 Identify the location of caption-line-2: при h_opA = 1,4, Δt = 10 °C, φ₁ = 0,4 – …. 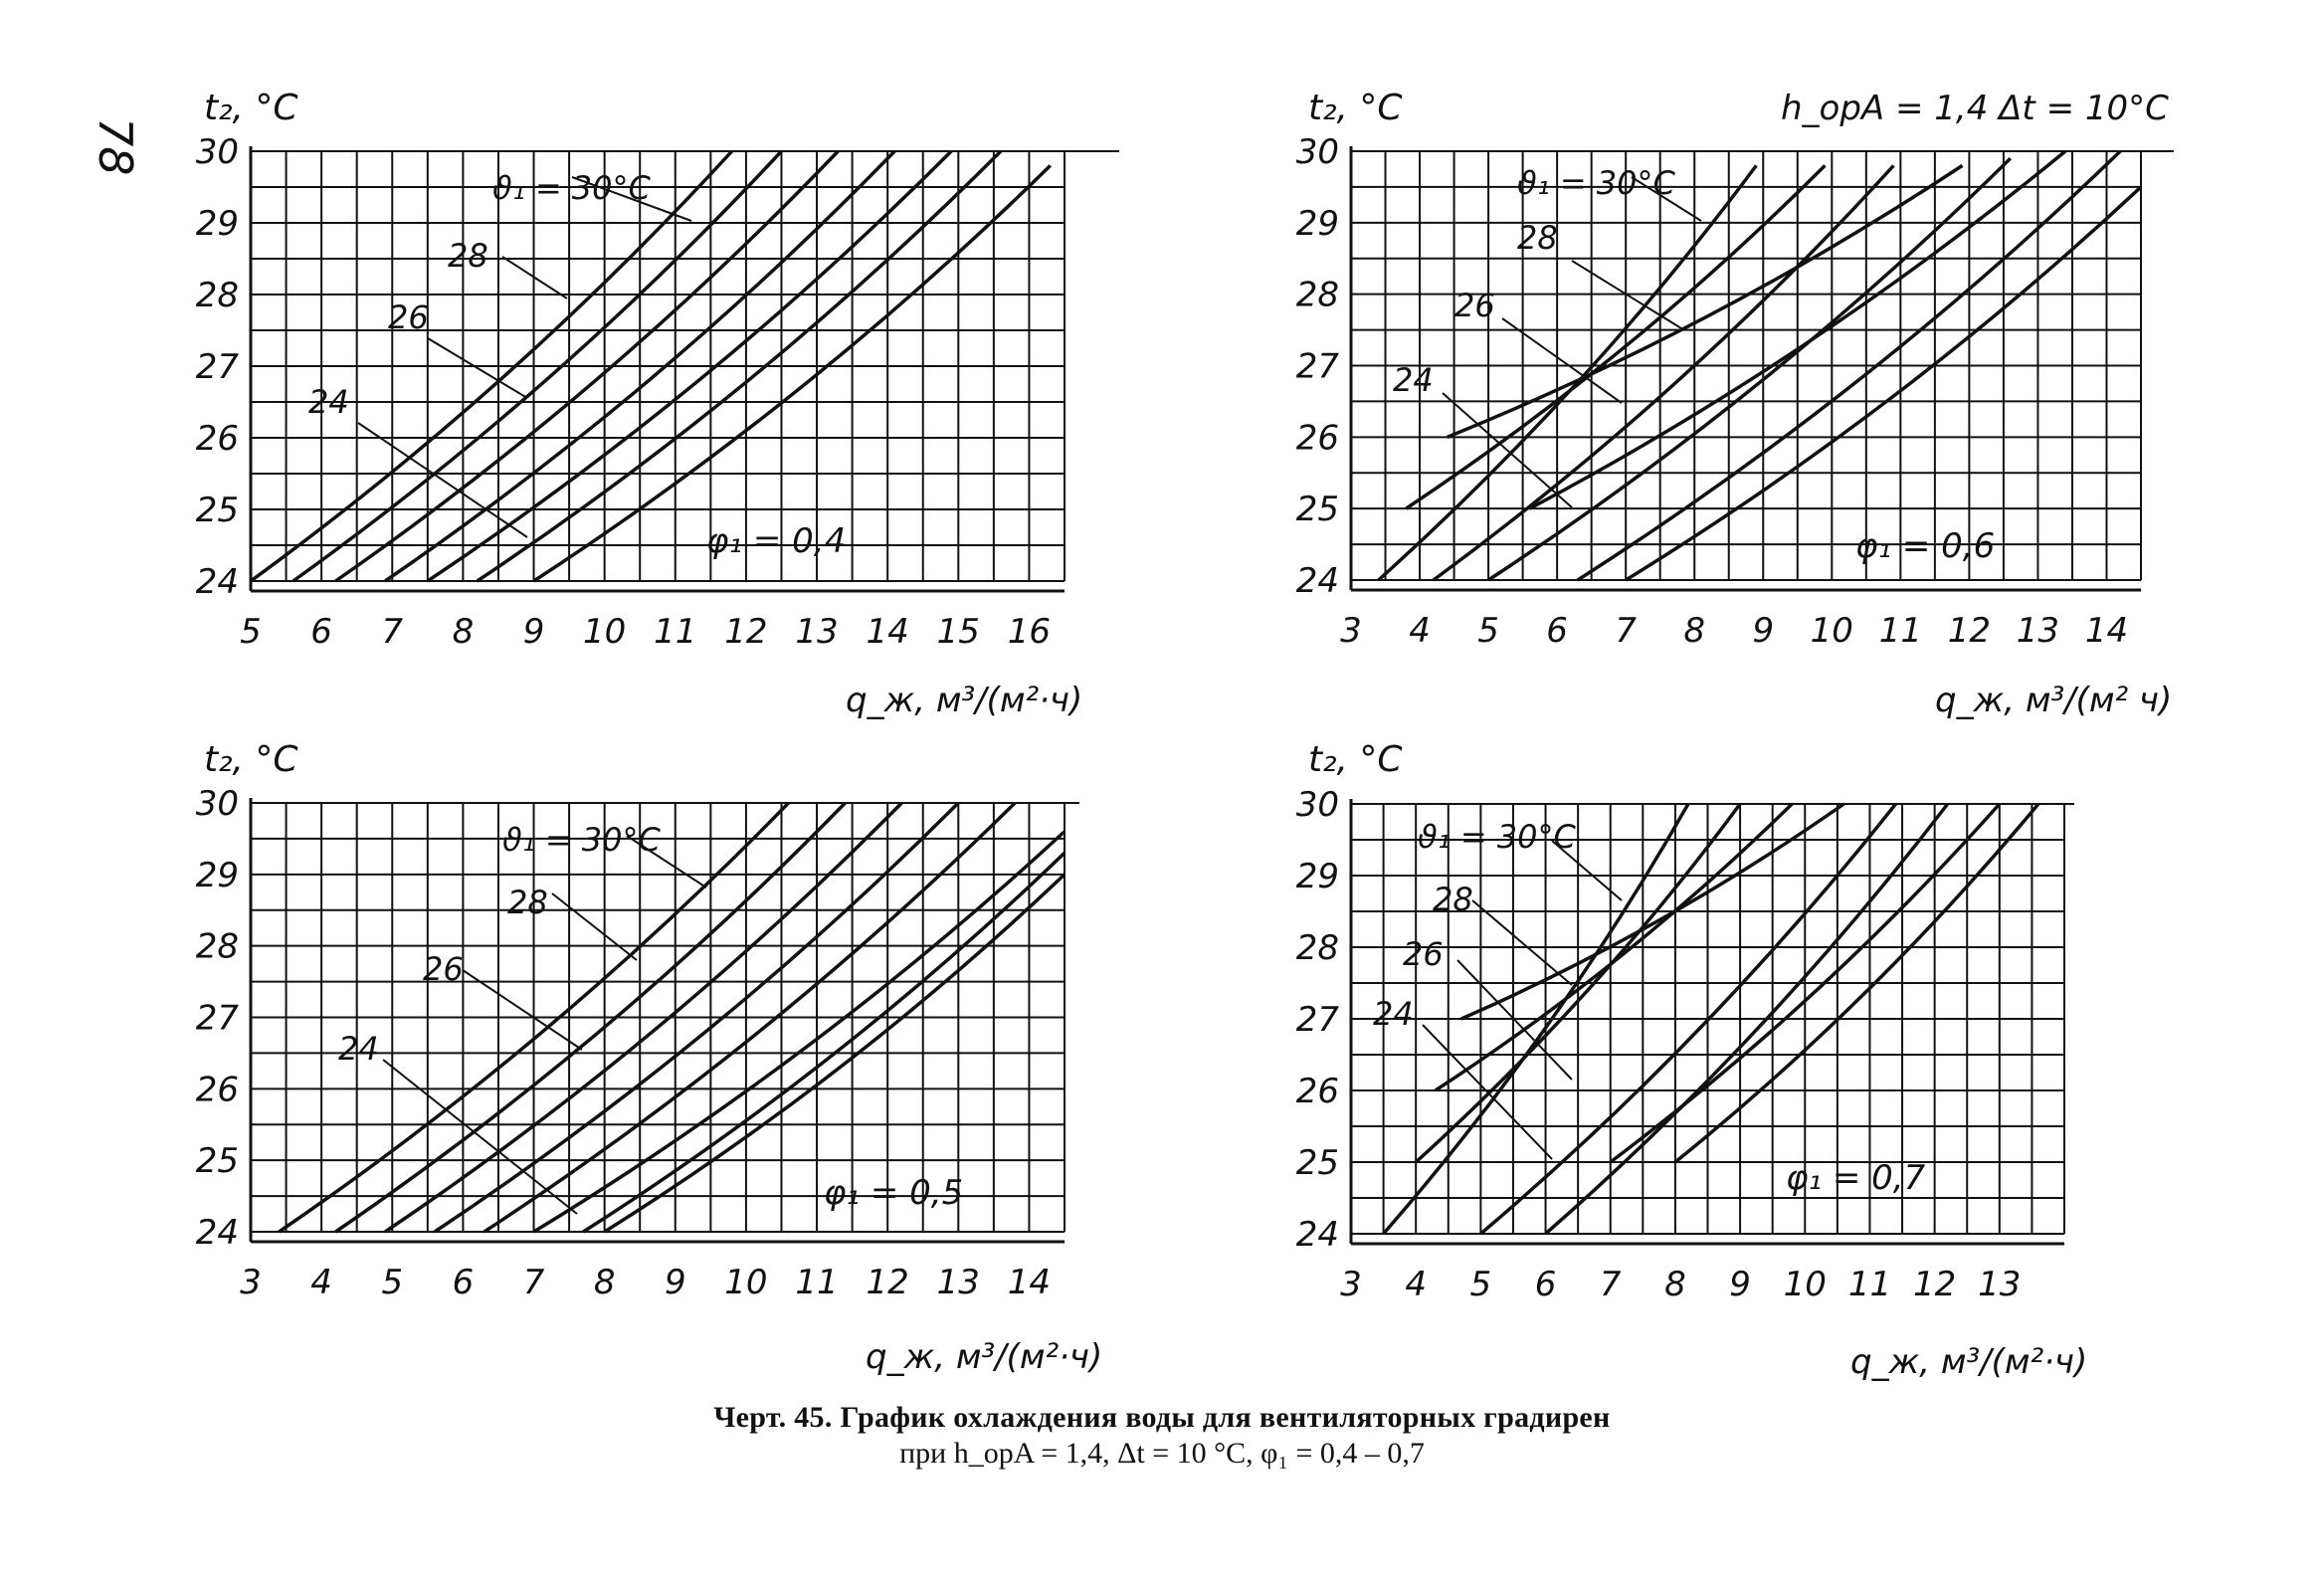
(1162, 1453).